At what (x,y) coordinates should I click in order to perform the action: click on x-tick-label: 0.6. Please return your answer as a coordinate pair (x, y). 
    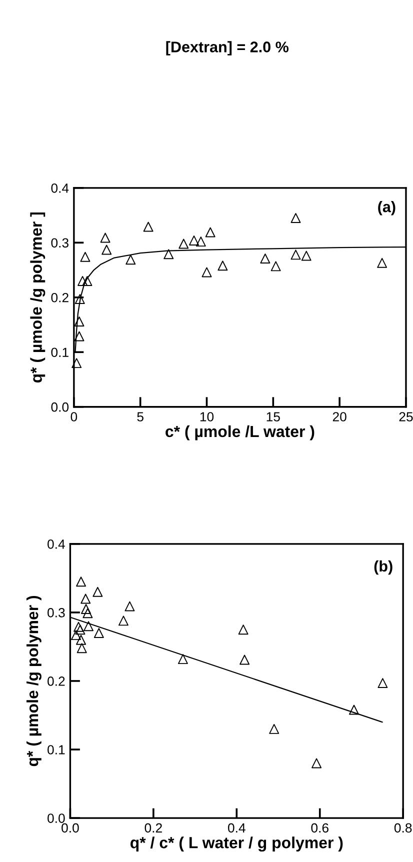
    Looking at the image, I should click on (319, 828).